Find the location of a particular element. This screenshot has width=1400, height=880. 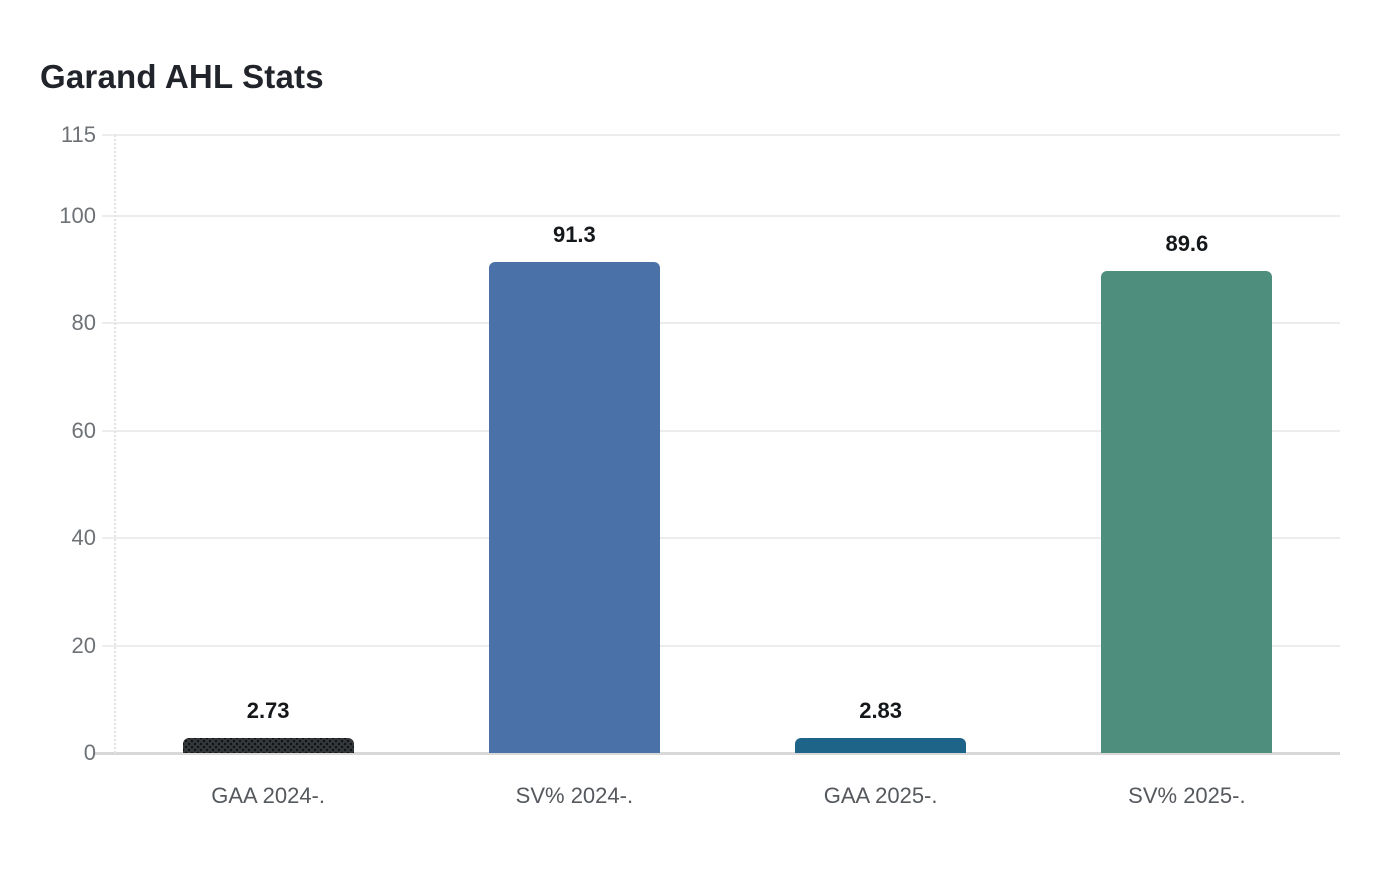

y-axis-line is located at coordinates (115, 444).